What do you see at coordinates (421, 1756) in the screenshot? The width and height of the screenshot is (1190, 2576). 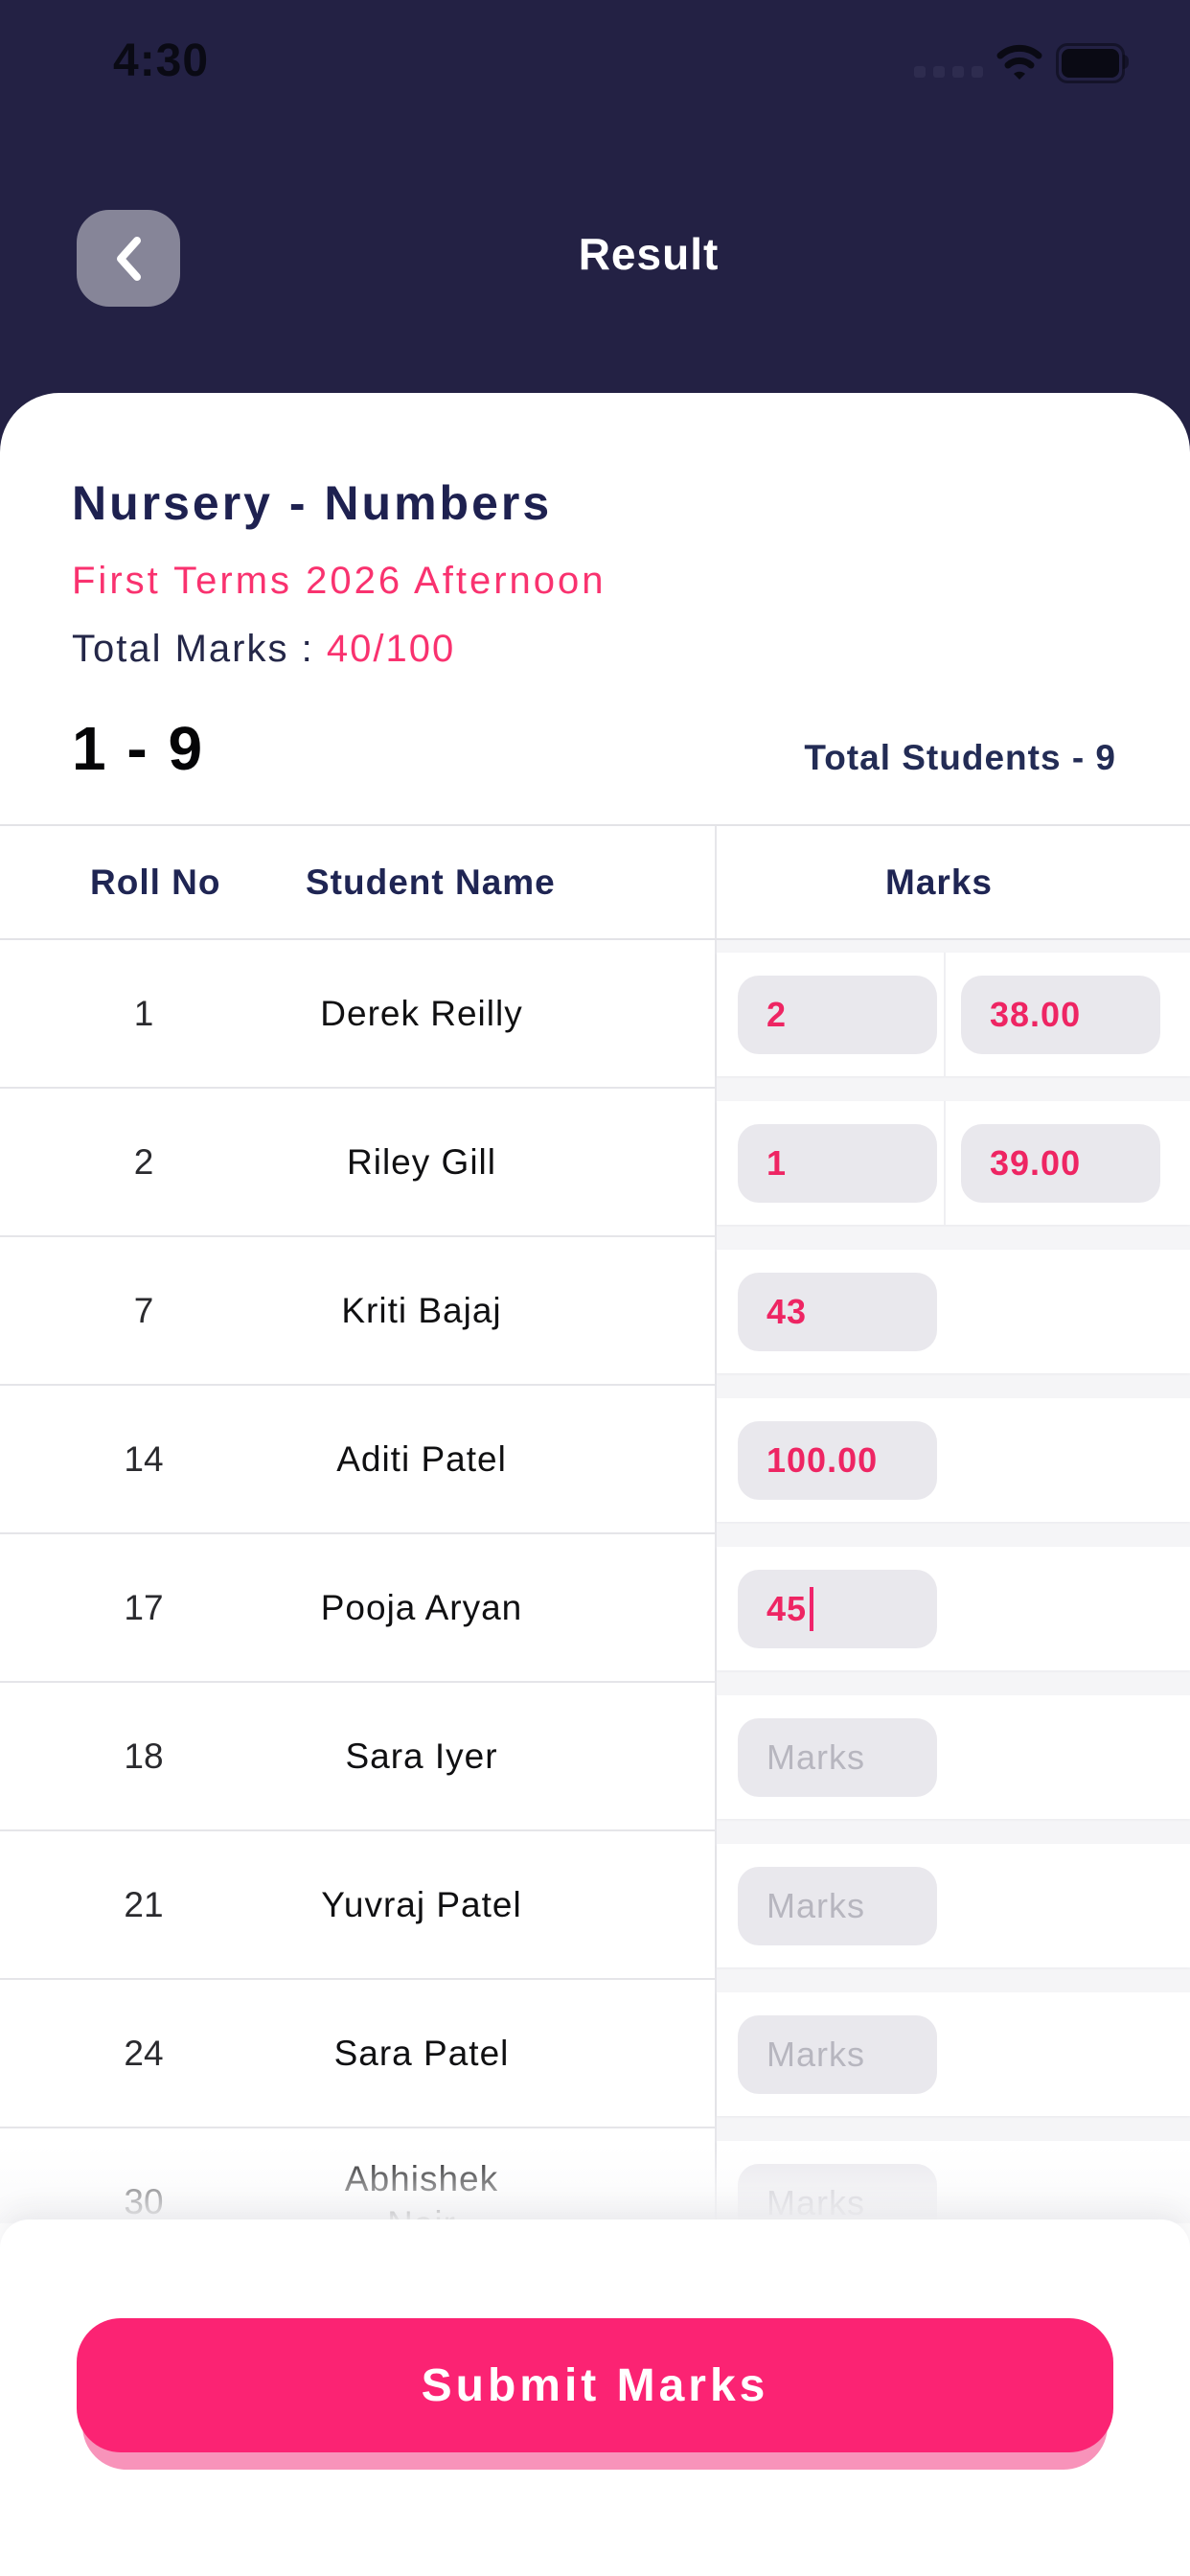 I see `student-name: Sara Iyer` at bounding box center [421, 1756].